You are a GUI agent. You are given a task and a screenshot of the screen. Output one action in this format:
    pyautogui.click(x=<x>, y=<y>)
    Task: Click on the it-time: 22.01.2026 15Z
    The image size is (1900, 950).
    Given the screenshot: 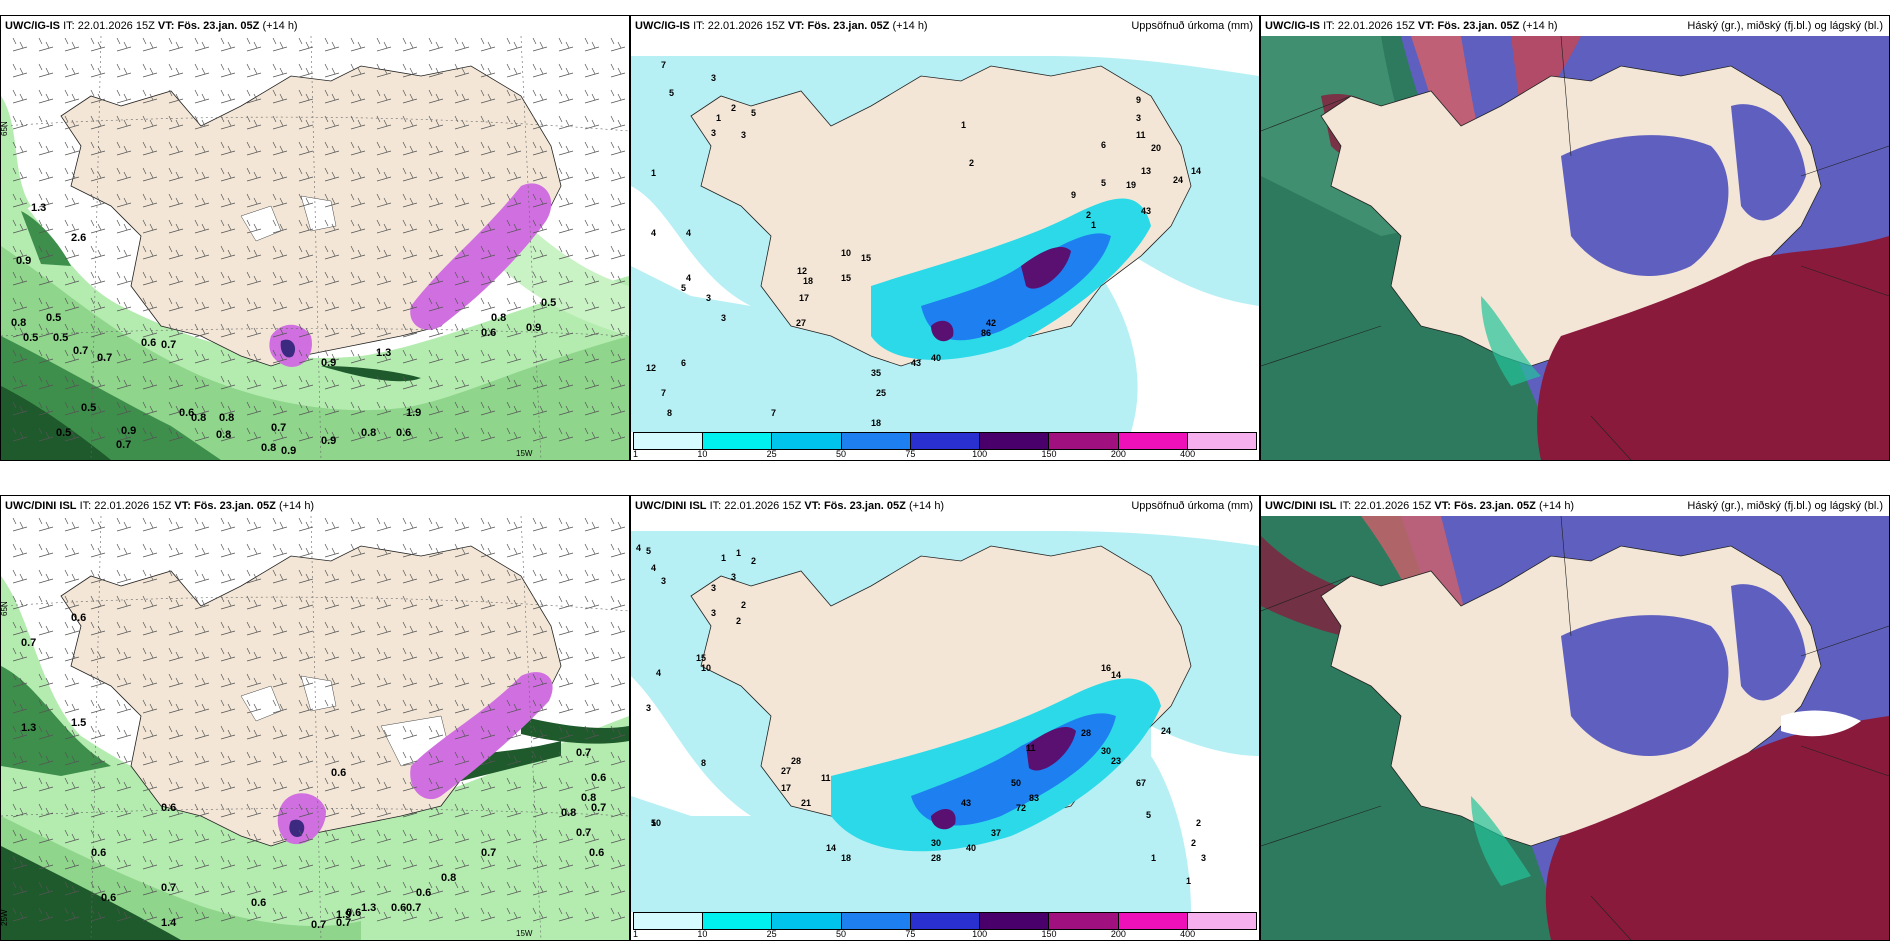 What is the action you would take?
    pyautogui.click(x=1393, y=506)
    